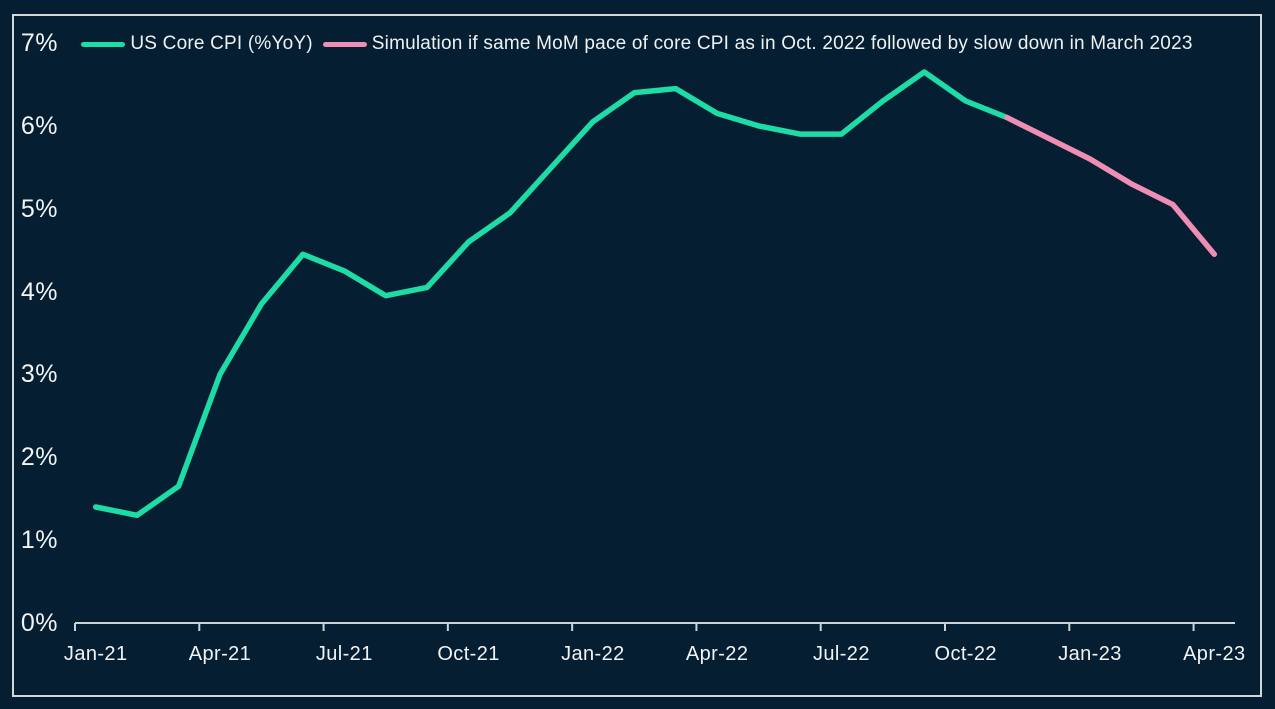  I want to click on y-tick-label: 3%, so click(39, 374).